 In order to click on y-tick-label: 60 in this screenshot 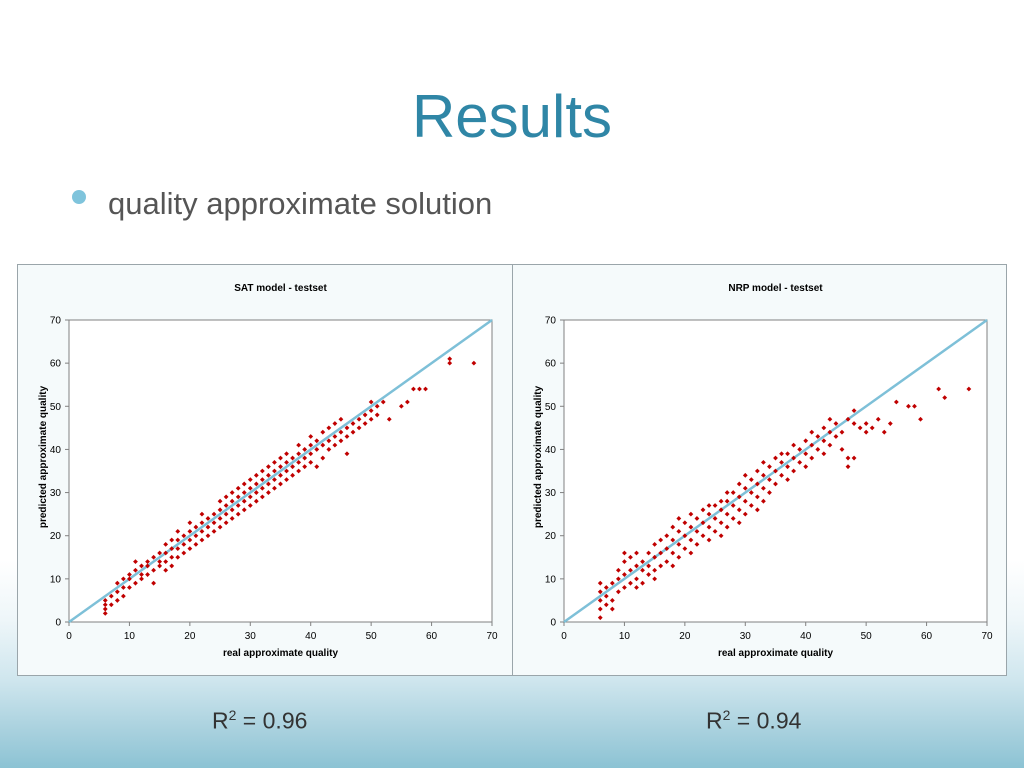, I will do `click(551, 364)`.